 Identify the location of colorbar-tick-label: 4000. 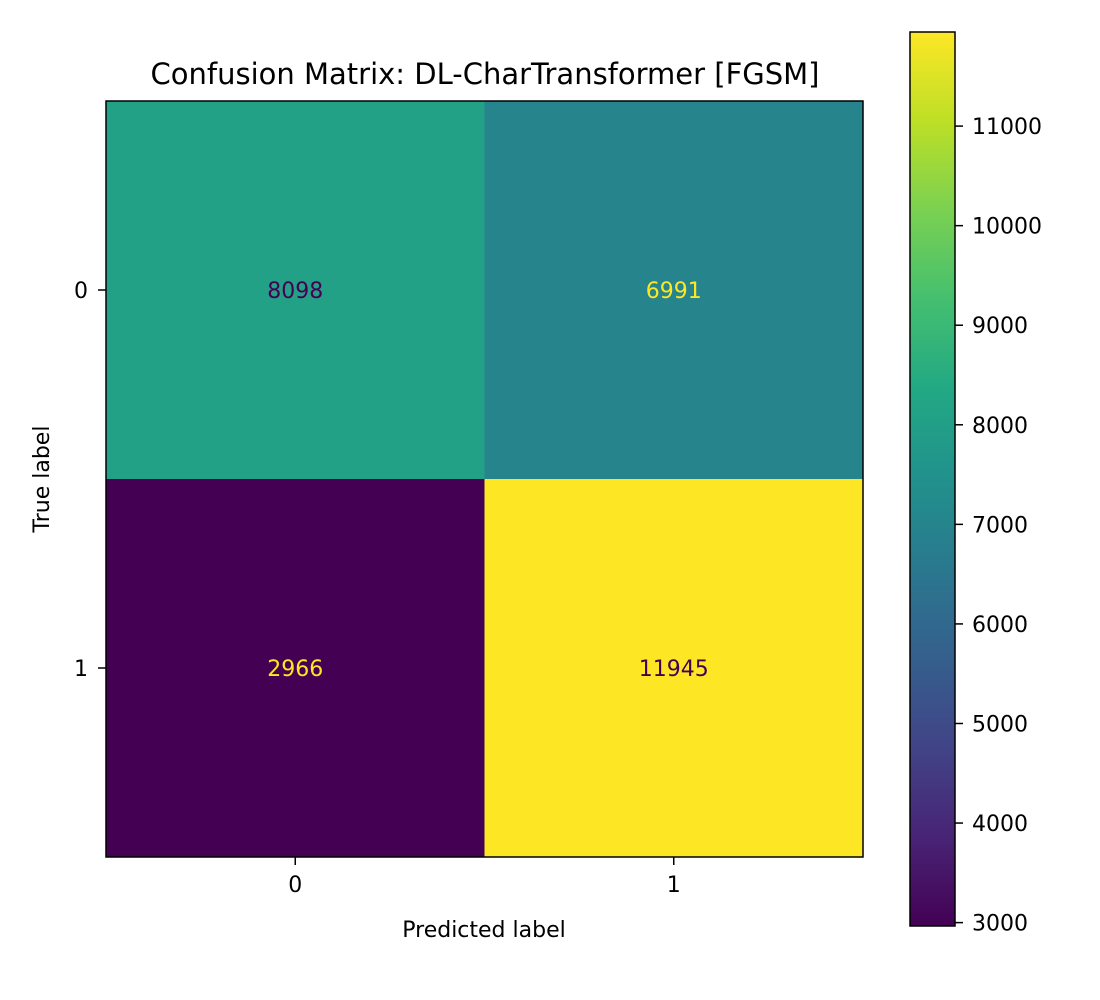
(1000, 824).